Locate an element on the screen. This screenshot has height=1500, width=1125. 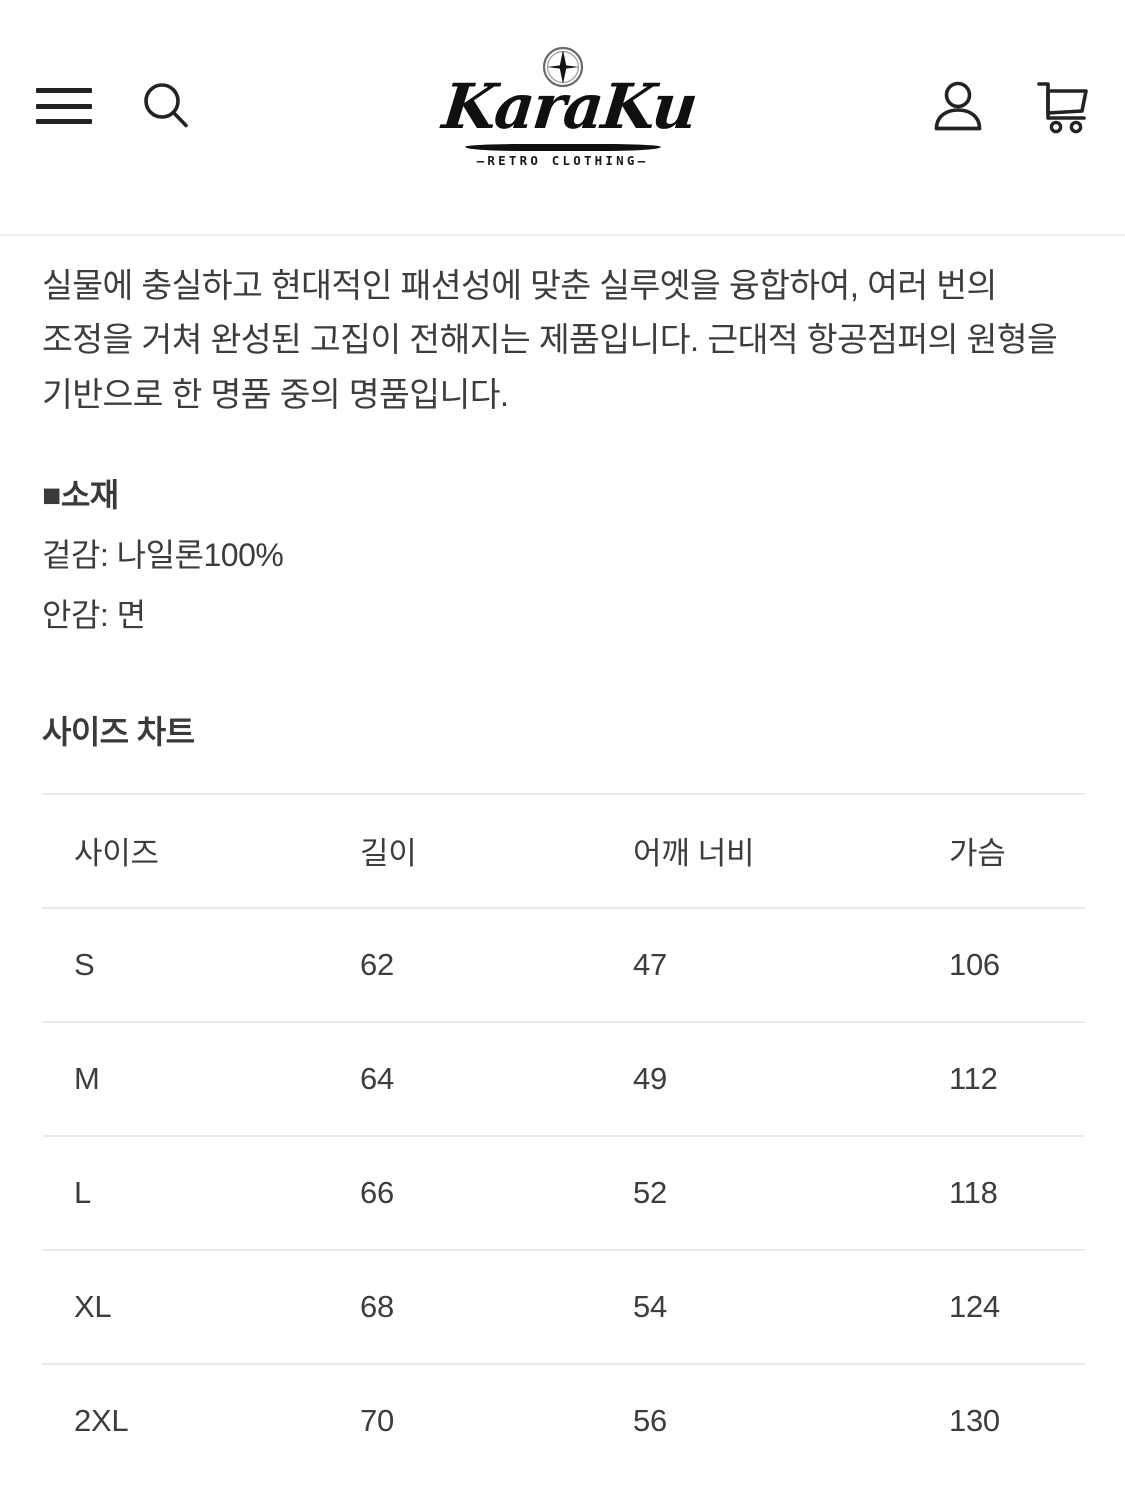
cell-length: 64 is located at coordinates (480, 1078).